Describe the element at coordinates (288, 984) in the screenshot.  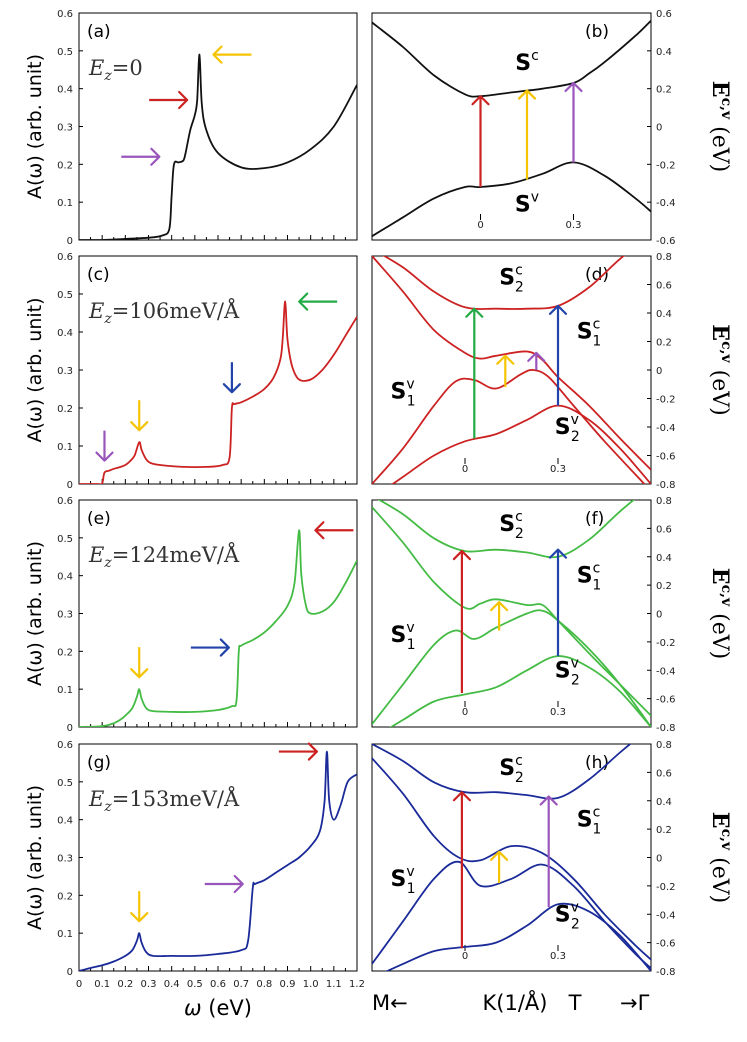
I see `x-tick-label: 0.9` at that location.